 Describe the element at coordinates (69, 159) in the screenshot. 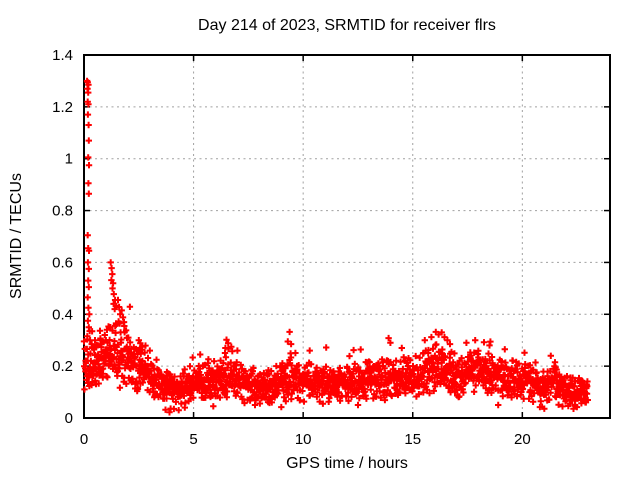

I see `y-tick-label: 1` at that location.